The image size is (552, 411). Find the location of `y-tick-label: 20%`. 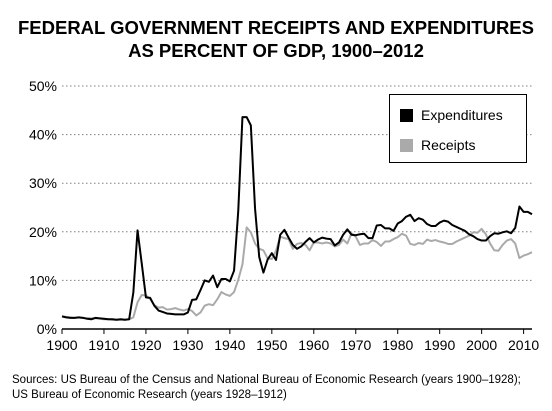

y-tick-label: 20% is located at coordinates (43, 232).